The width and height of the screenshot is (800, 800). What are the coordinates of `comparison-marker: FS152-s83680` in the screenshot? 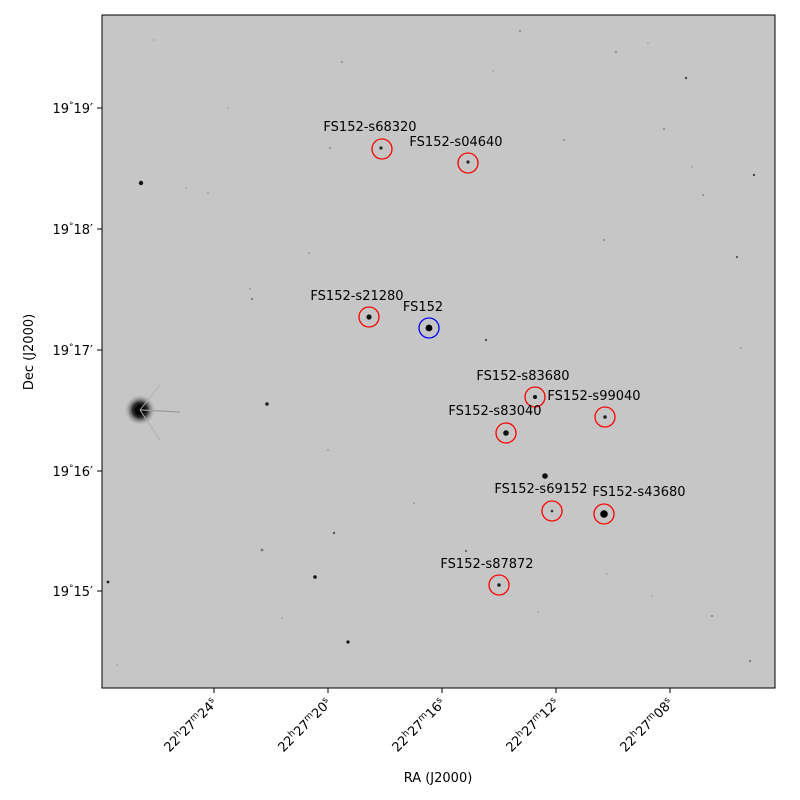 It's located at (523, 388).